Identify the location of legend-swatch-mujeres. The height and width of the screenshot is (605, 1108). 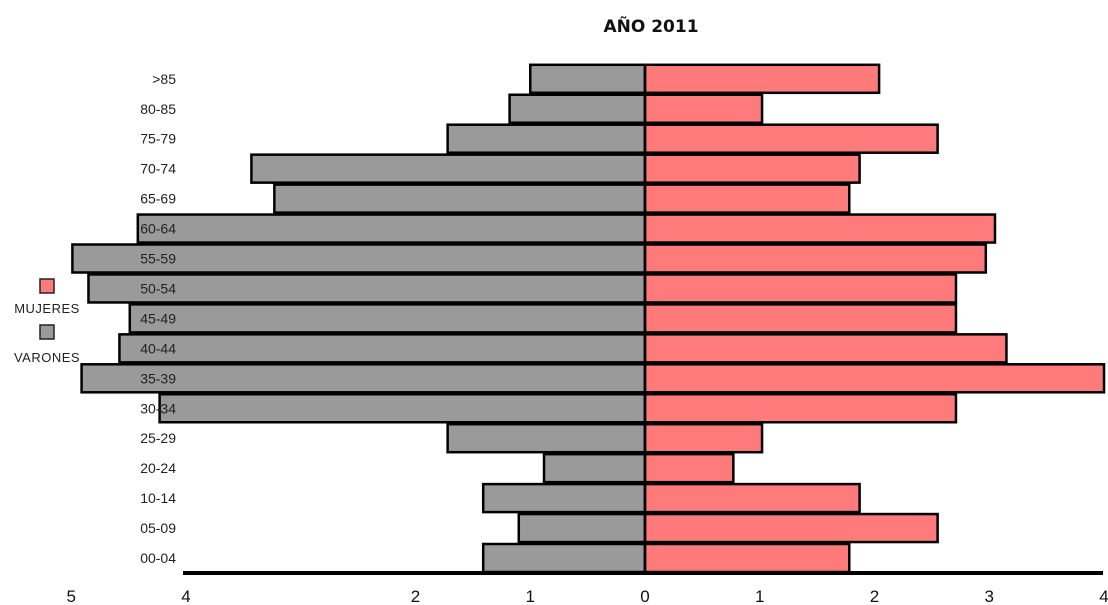
(47, 286).